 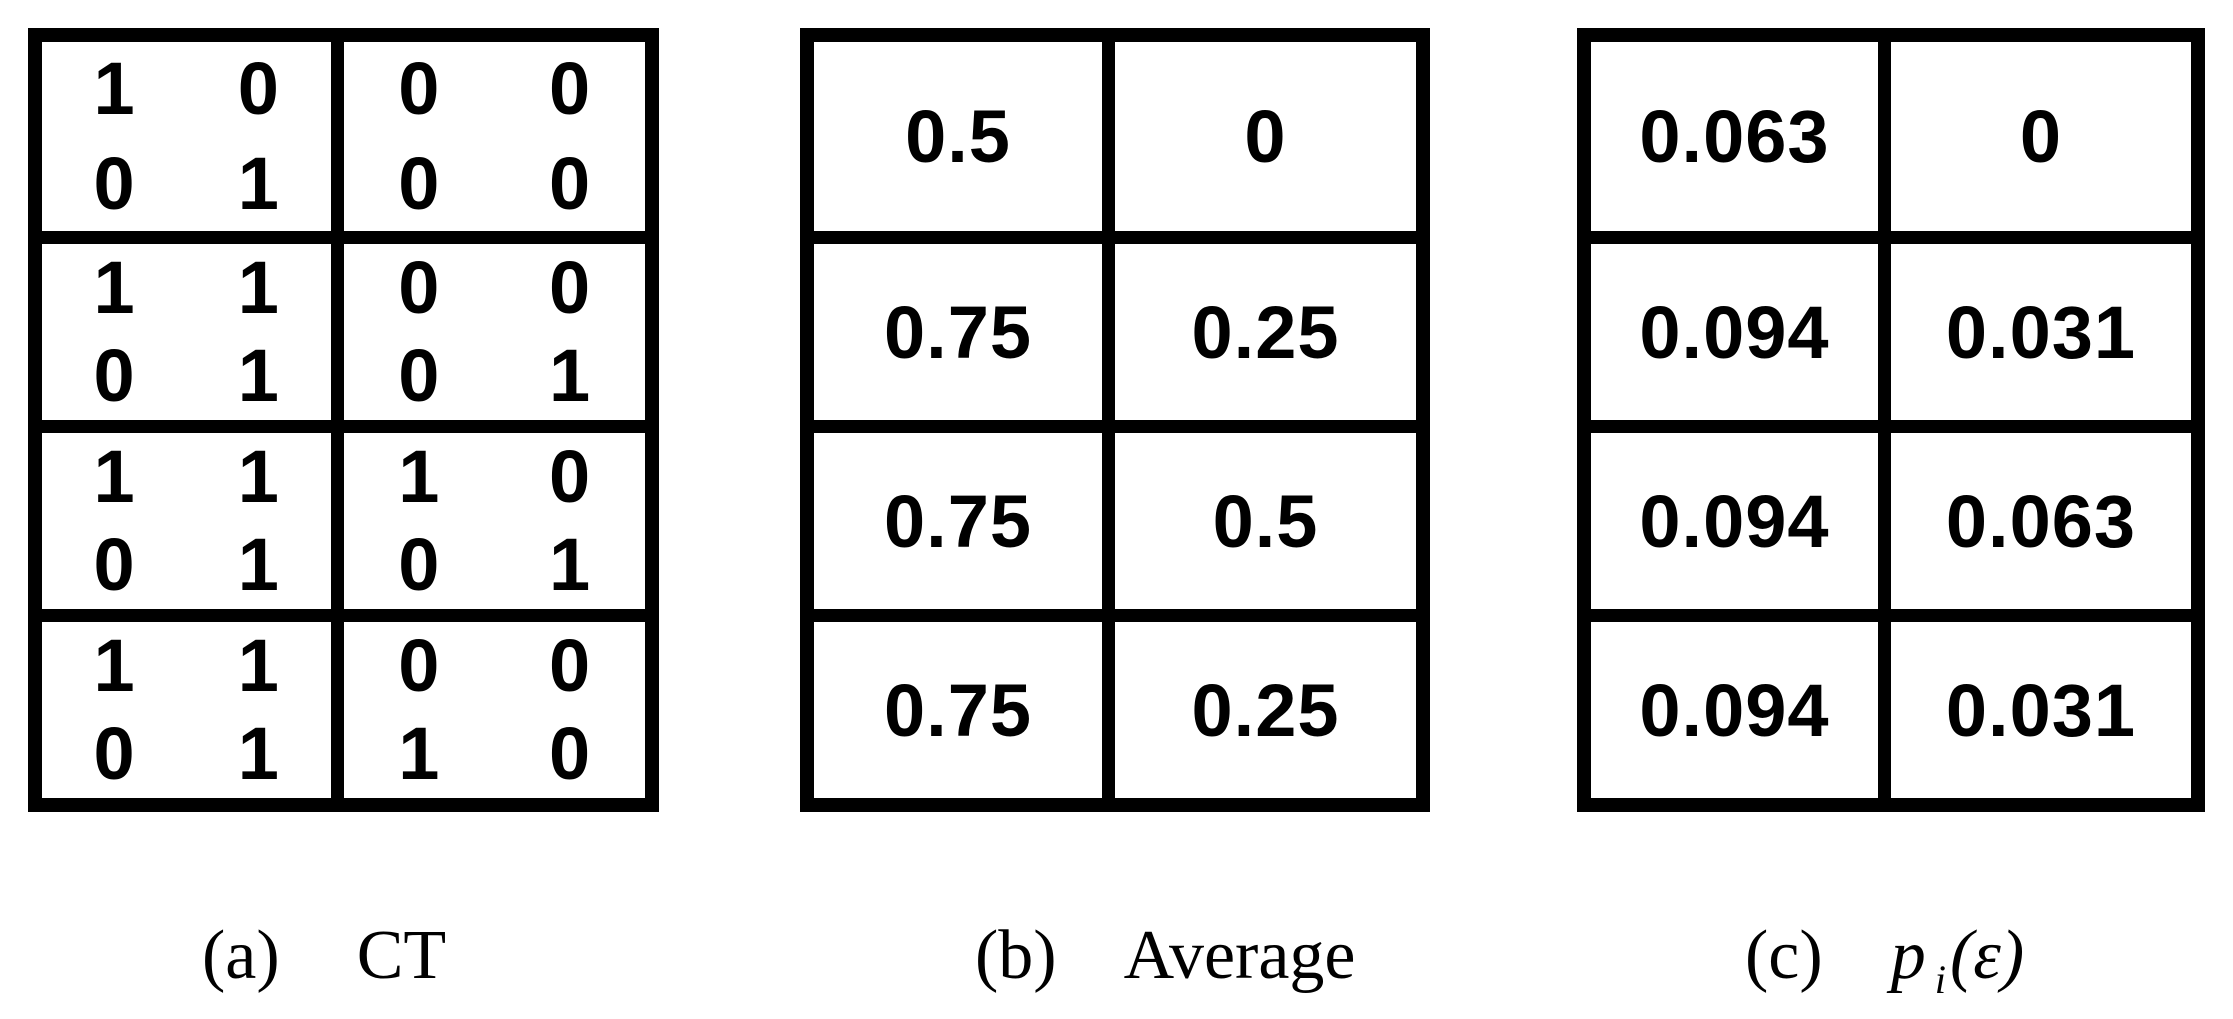 I want to click on caption-a-label: (a), so click(x=241, y=955).